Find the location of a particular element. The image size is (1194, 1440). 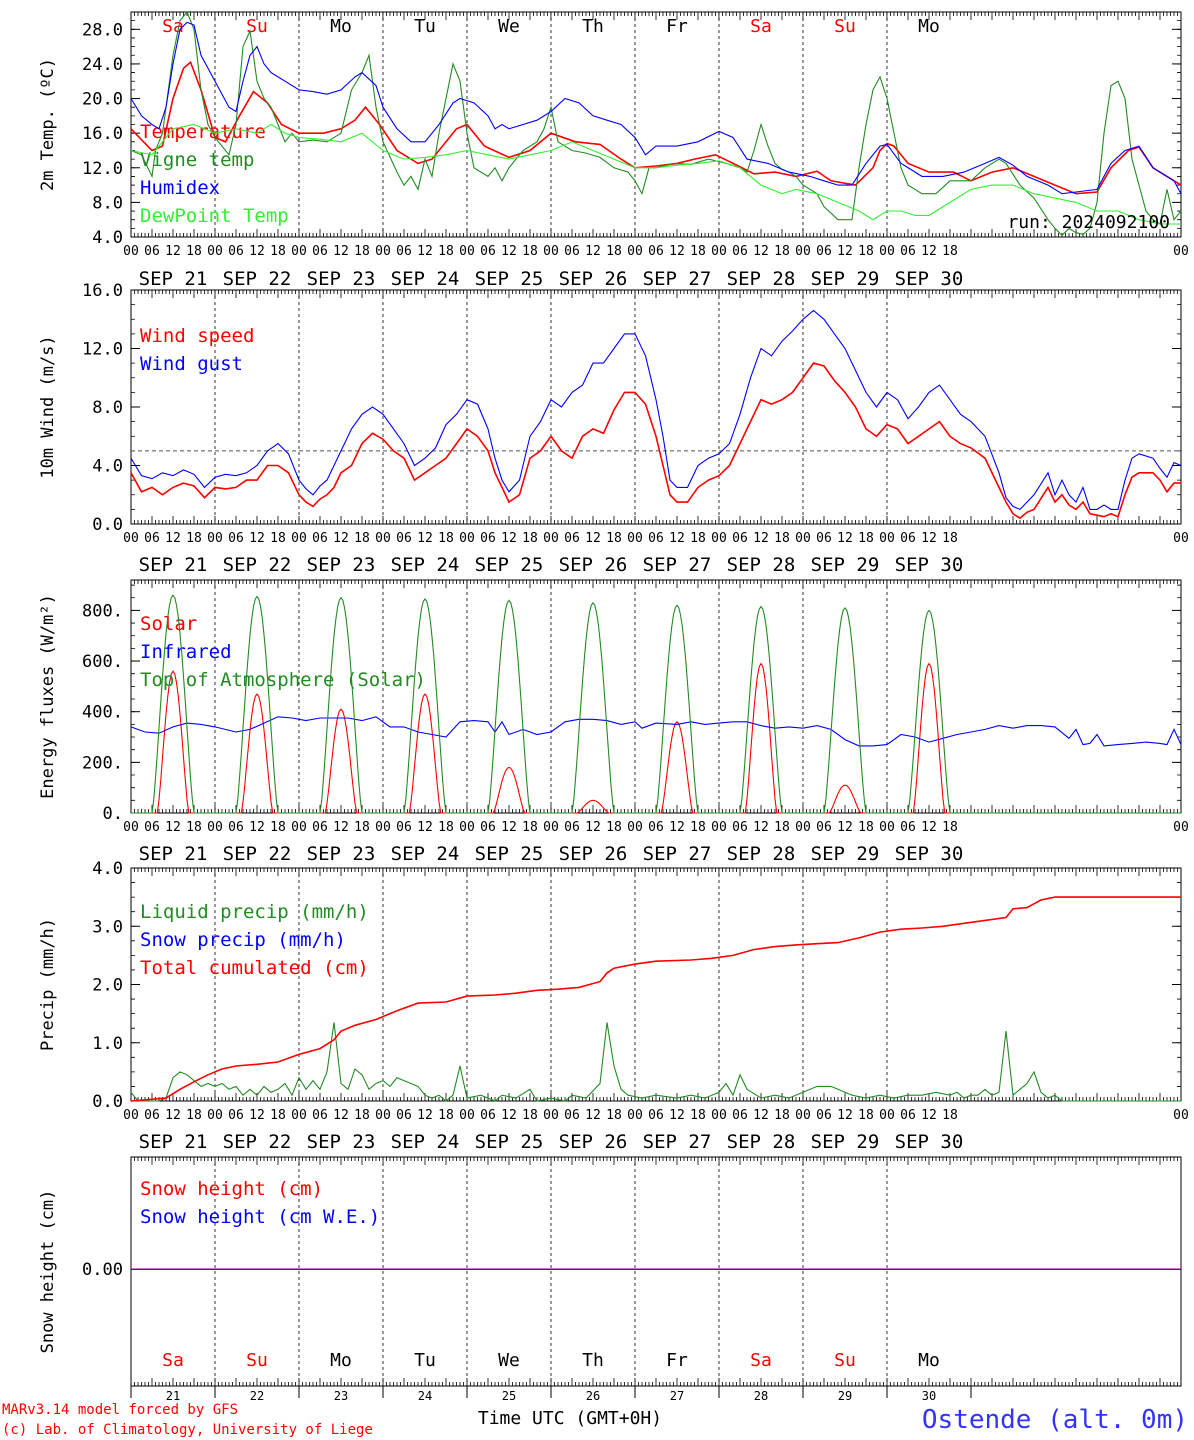

weekday-label: Su is located at coordinates (257, 26).